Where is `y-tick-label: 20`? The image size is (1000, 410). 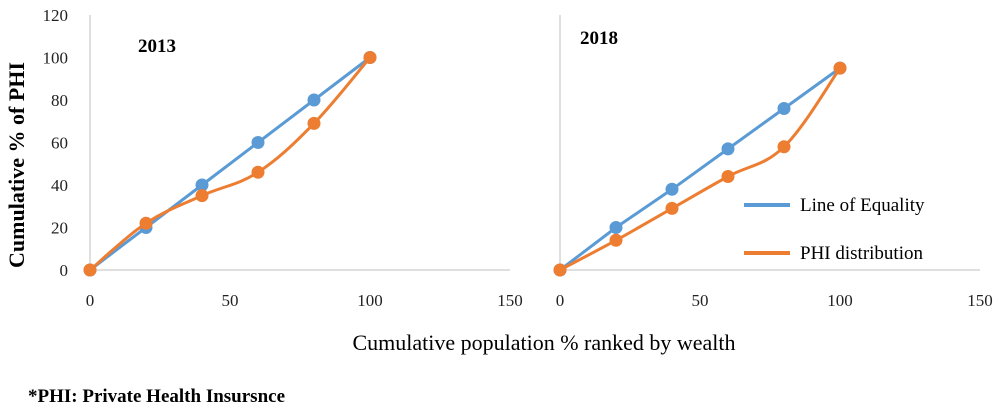
y-tick-label: 20 is located at coordinates (59, 228).